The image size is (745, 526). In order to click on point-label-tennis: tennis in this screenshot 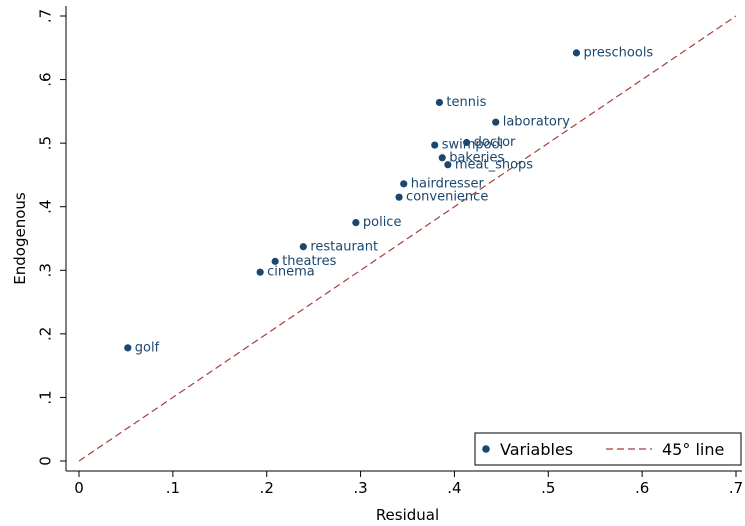, I will do `click(466, 102)`.